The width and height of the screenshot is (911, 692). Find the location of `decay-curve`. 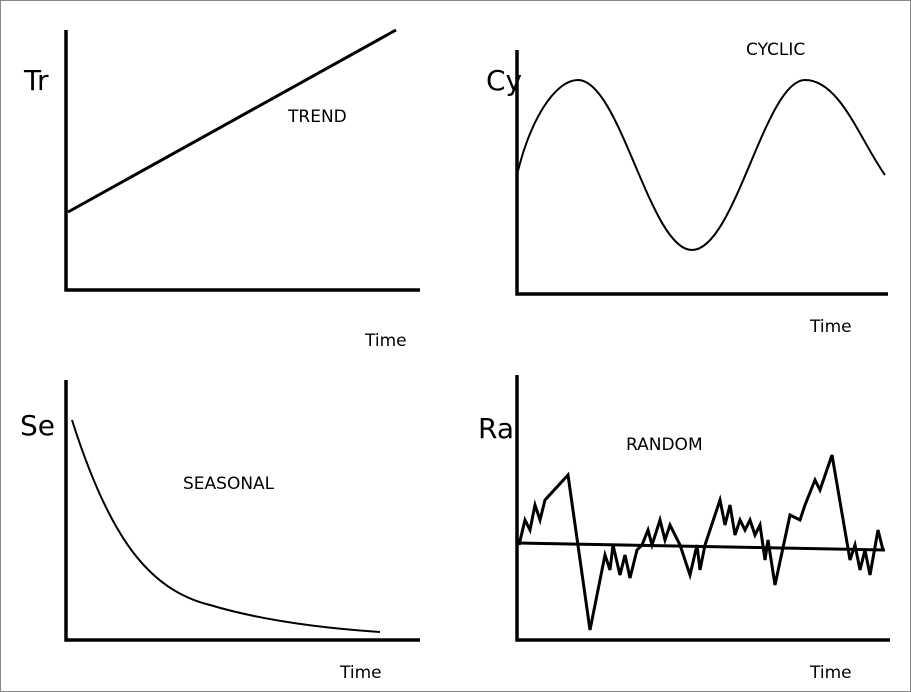

decay-curve is located at coordinates (226, 526).